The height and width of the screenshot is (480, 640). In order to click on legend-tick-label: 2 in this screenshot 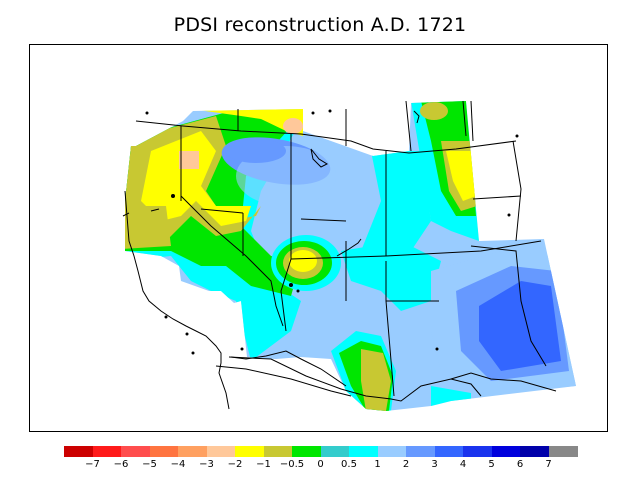, I will do `click(406, 464)`.